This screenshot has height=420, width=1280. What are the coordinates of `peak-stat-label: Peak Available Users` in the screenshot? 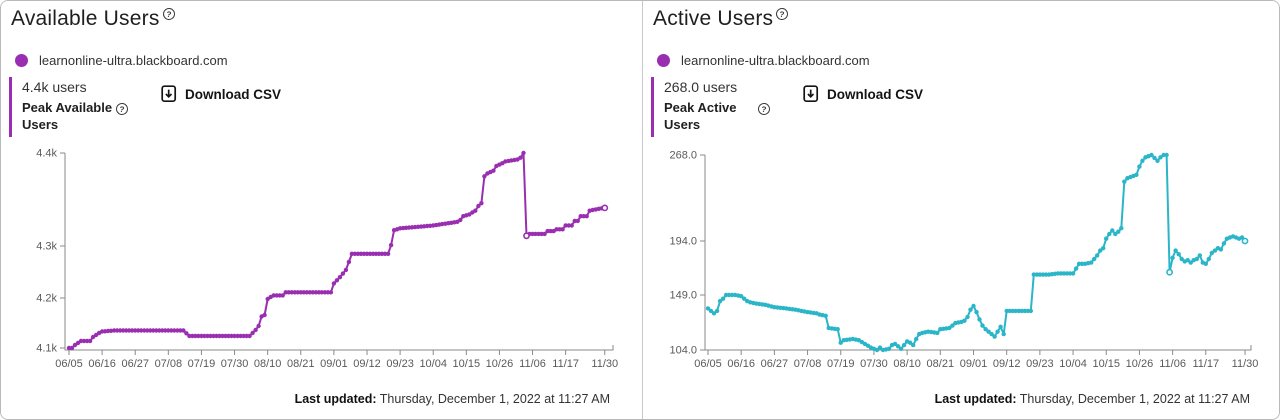 It's located at (67, 116).